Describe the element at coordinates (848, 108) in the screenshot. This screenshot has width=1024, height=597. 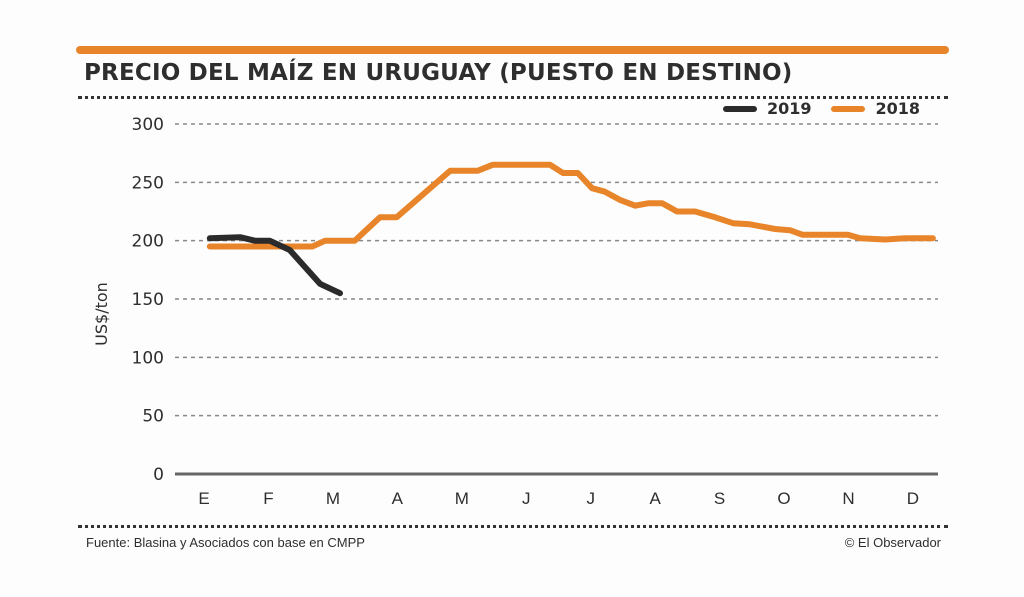
I see `legend-swatch-2018` at that location.